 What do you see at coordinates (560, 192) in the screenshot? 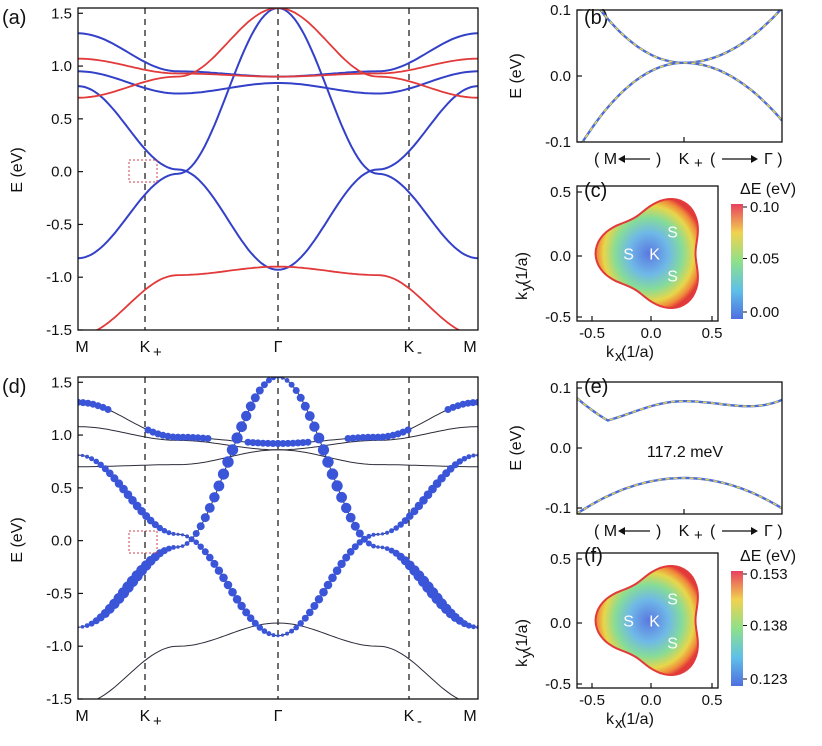
I see `panel-c-ytick-label-0: 0.5` at bounding box center [560, 192].